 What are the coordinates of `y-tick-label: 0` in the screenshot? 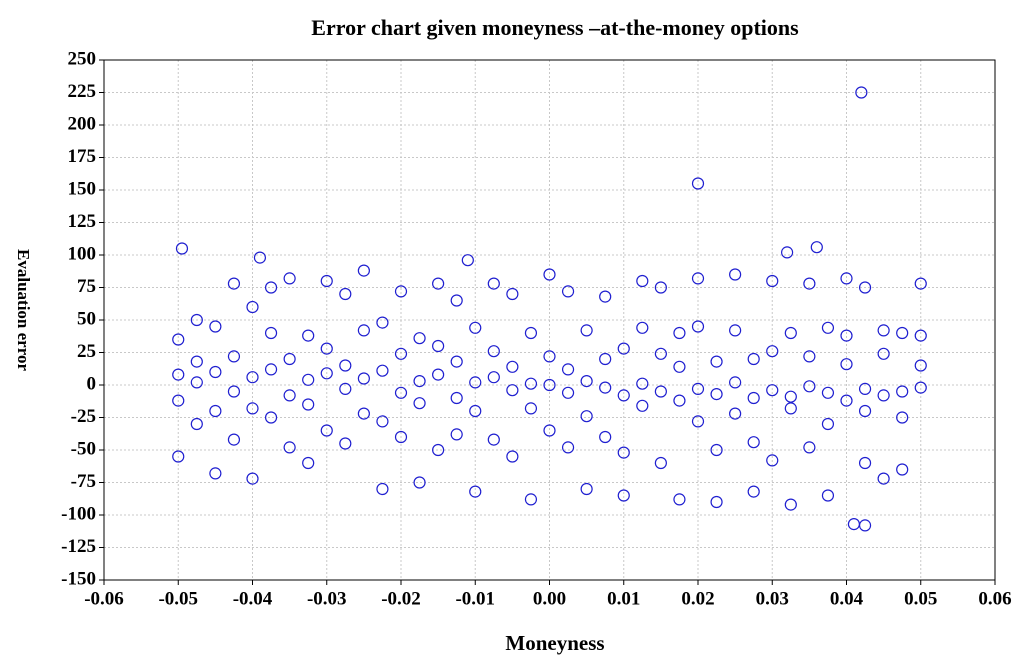 It's located at (92, 383).